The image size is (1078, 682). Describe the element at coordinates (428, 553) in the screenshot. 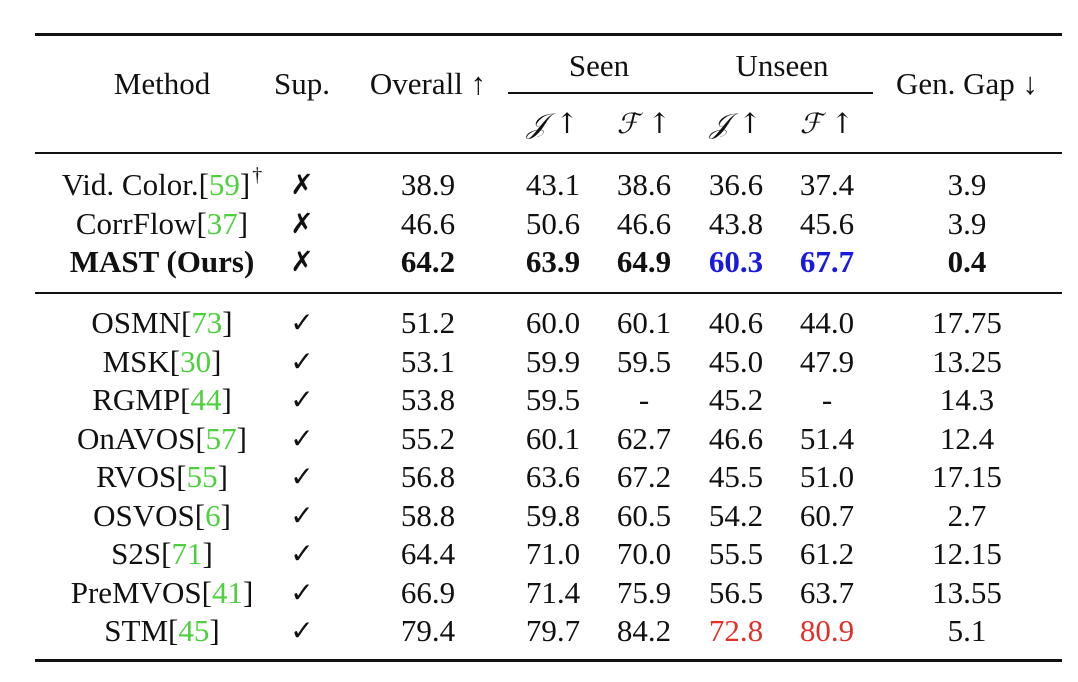

I see `overall-cell: 64.4` at that location.